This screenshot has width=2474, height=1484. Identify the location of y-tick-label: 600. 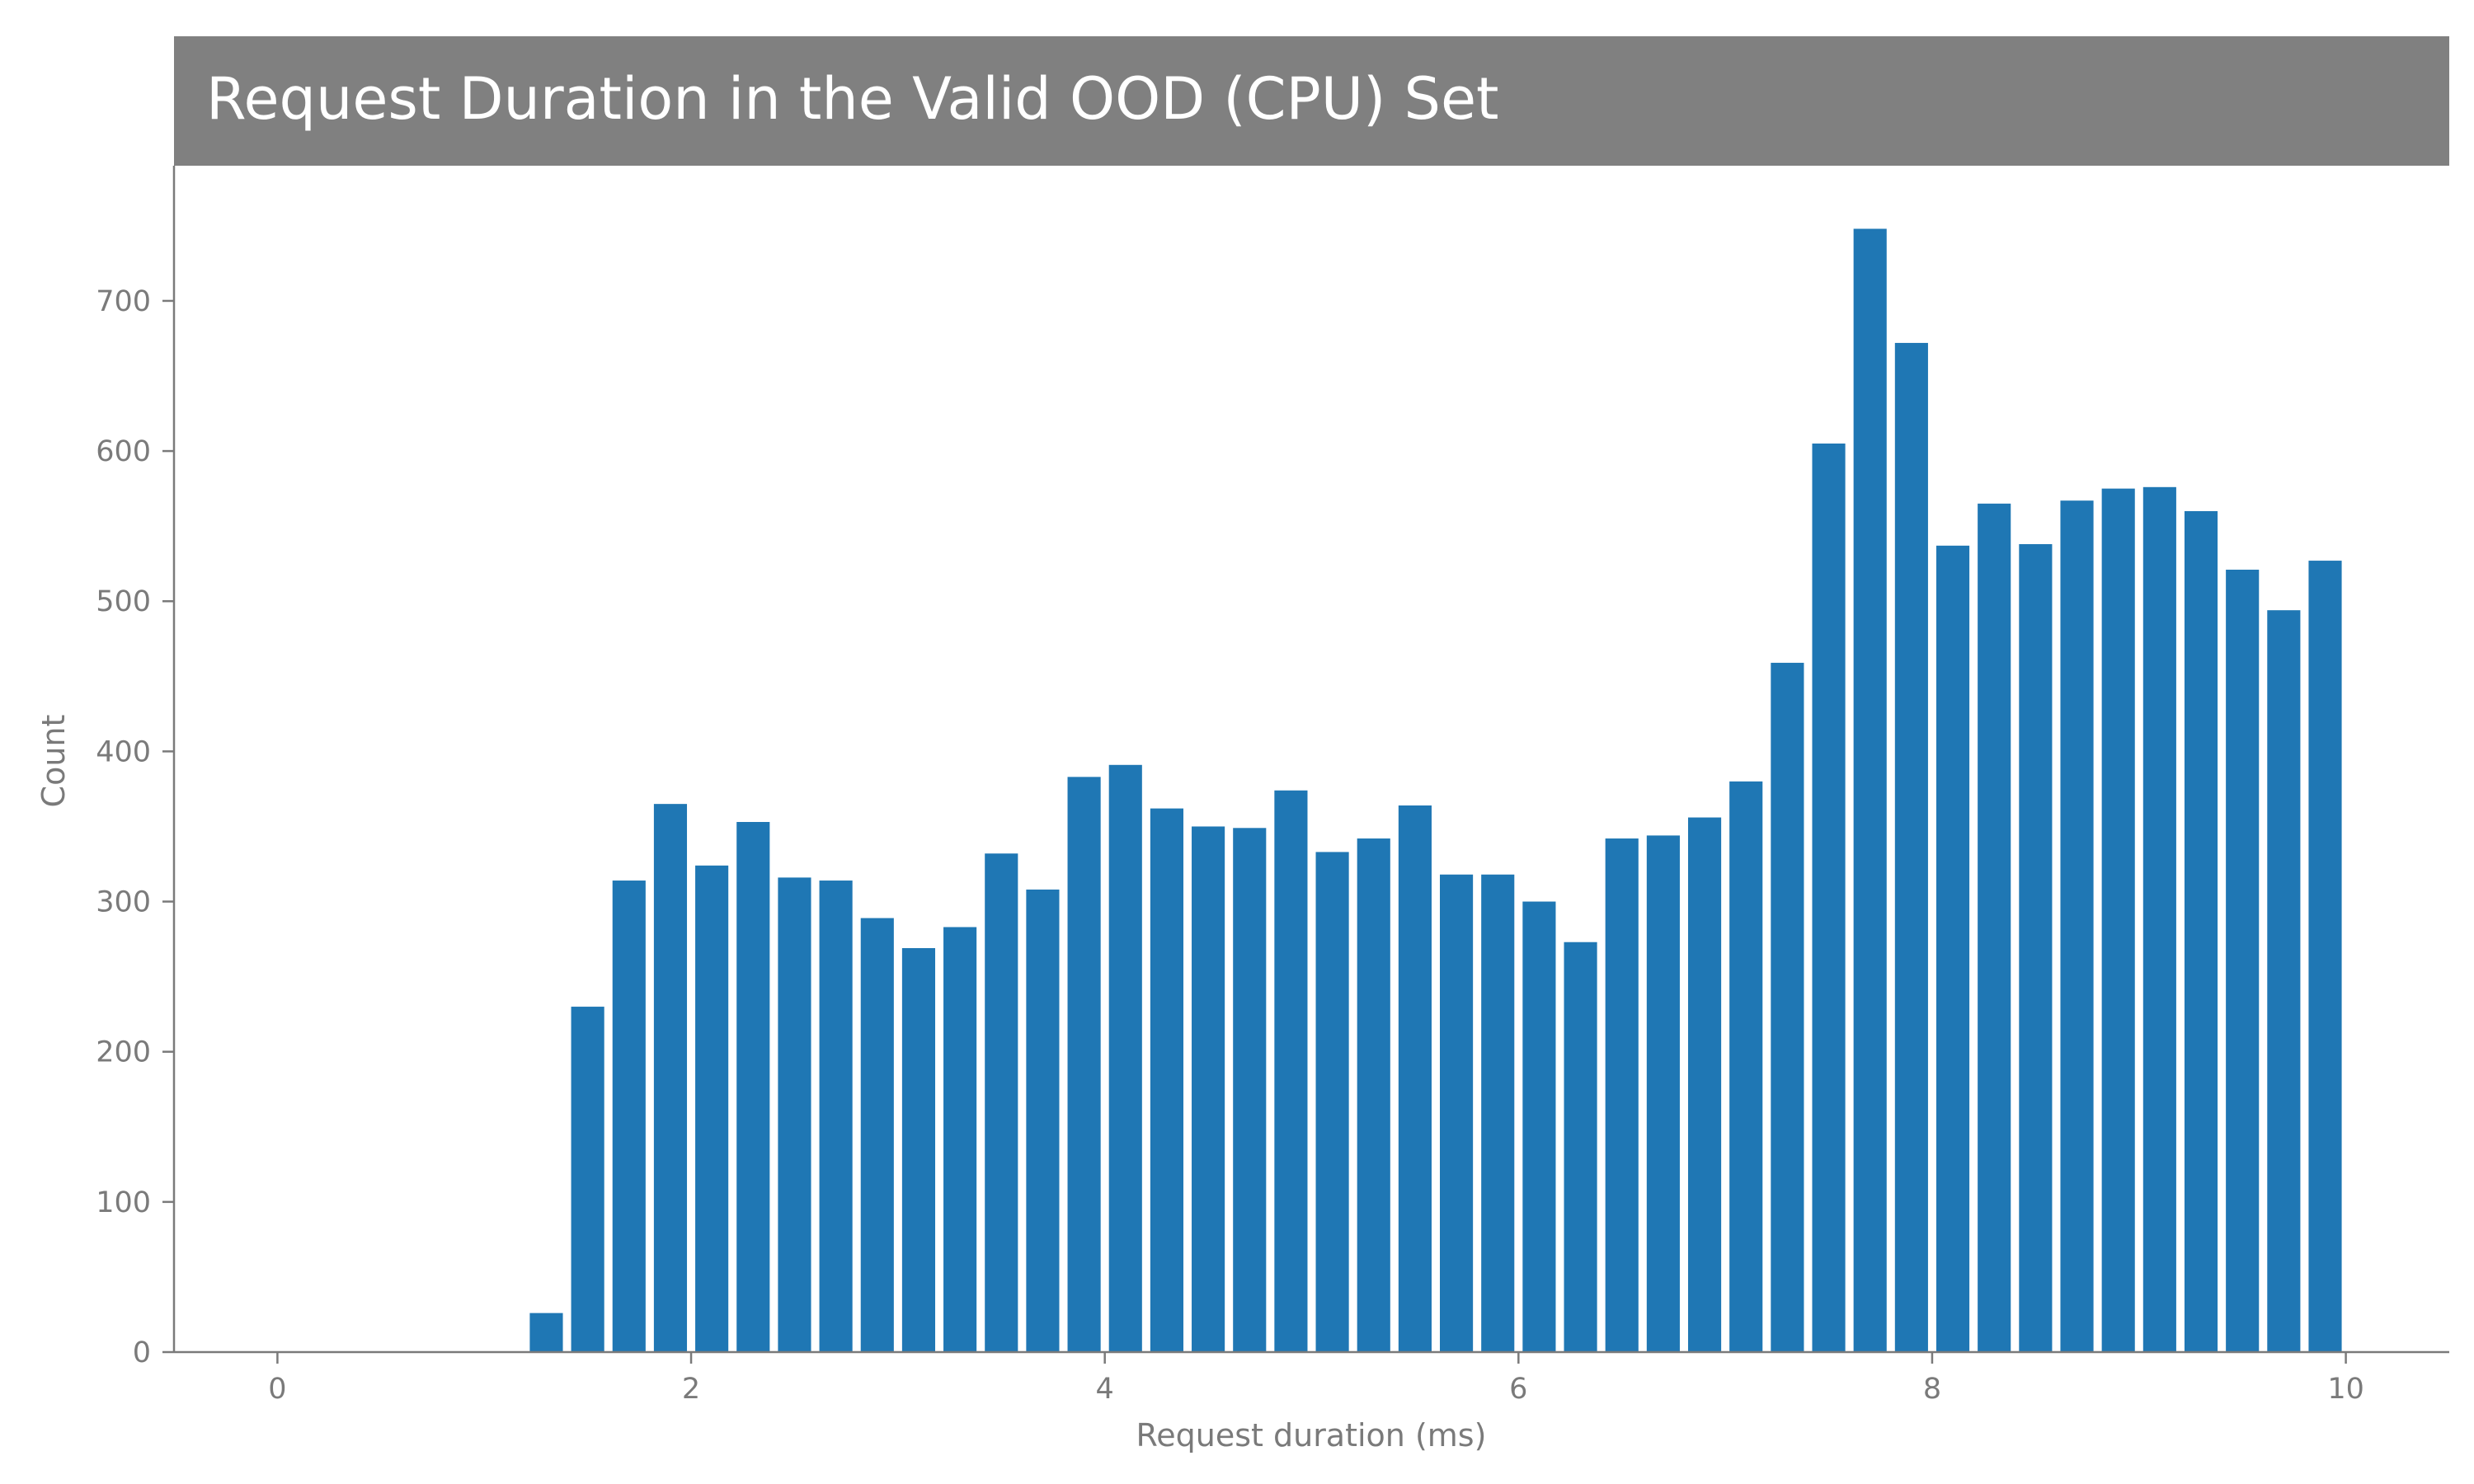
(123, 451).